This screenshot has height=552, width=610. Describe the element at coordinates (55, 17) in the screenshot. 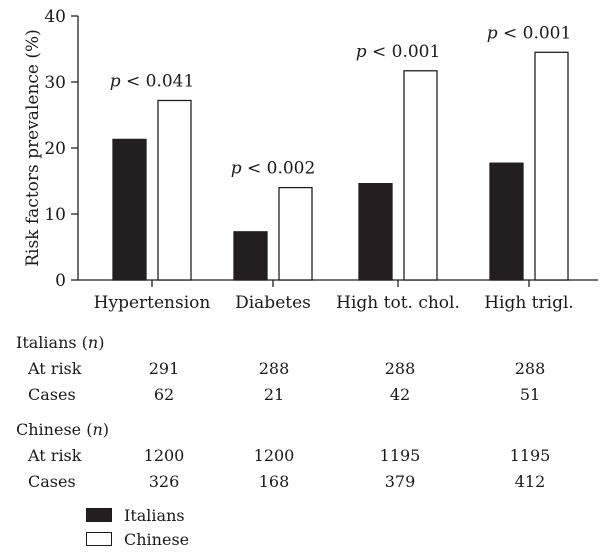

I see `y-tick-label: 40` at that location.